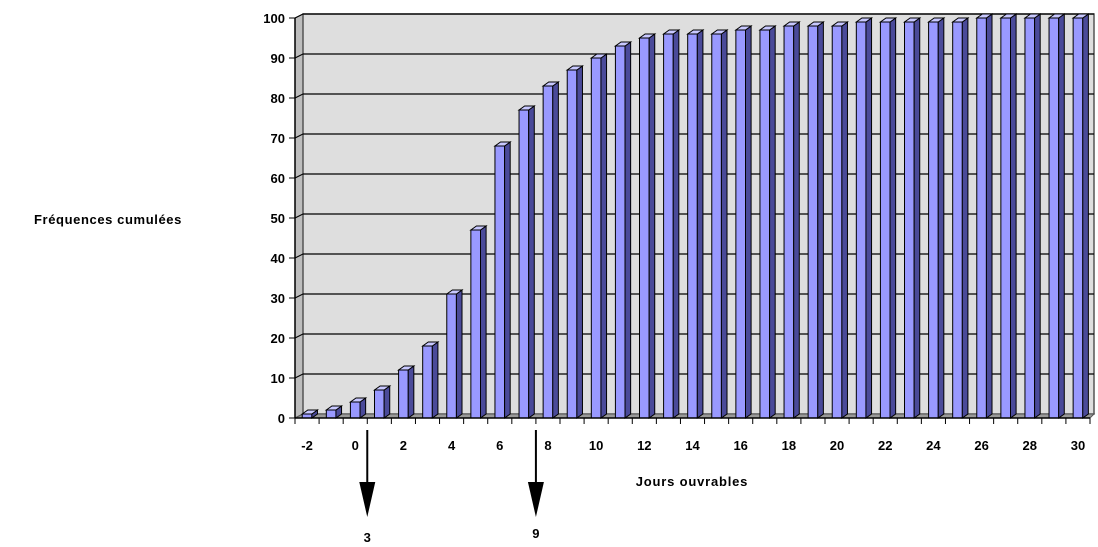 The height and width of the screenshot is (547, 1098). What do you see at coordinates (692, 435) in the screenshot?
I see `x-axis-ticks: -2 0 2 4 6 8 10 12 14 16 18 20 22 24 26 28 30` at bounding box center [692, 435].